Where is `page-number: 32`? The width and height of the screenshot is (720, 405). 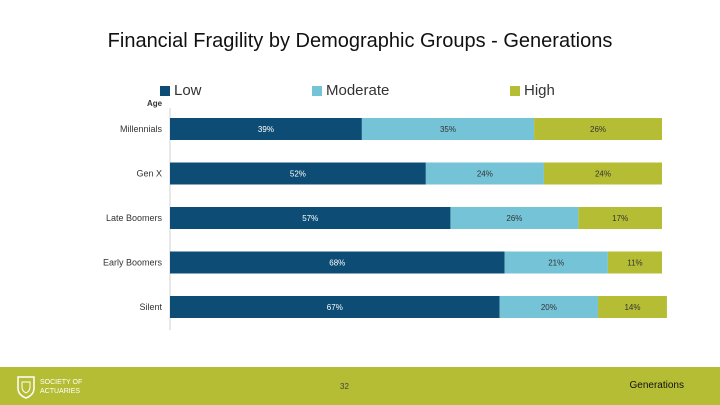 page-number: 32 is located at coordinates (344, 386).